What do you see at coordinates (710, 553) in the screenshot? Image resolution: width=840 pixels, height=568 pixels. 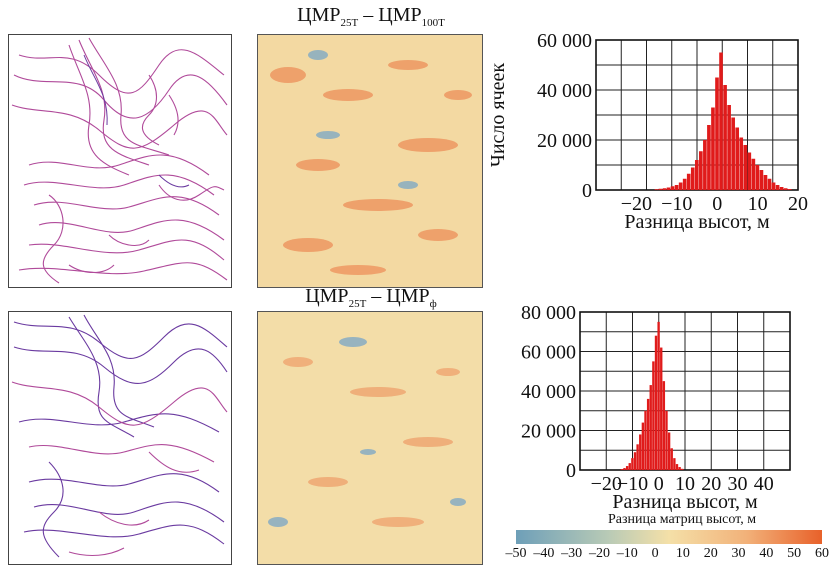 I see `colorbar-tick-label: 20` at bounding box center [710, 553].